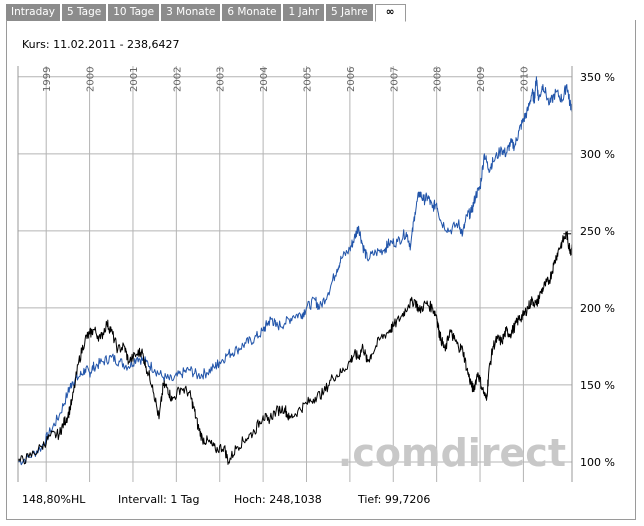 The image size is (644, 526). What do you see at coordinates (481, 79) in the screenshot?
I see `x-tick-label: 2009` at bounding box center [481, 79].